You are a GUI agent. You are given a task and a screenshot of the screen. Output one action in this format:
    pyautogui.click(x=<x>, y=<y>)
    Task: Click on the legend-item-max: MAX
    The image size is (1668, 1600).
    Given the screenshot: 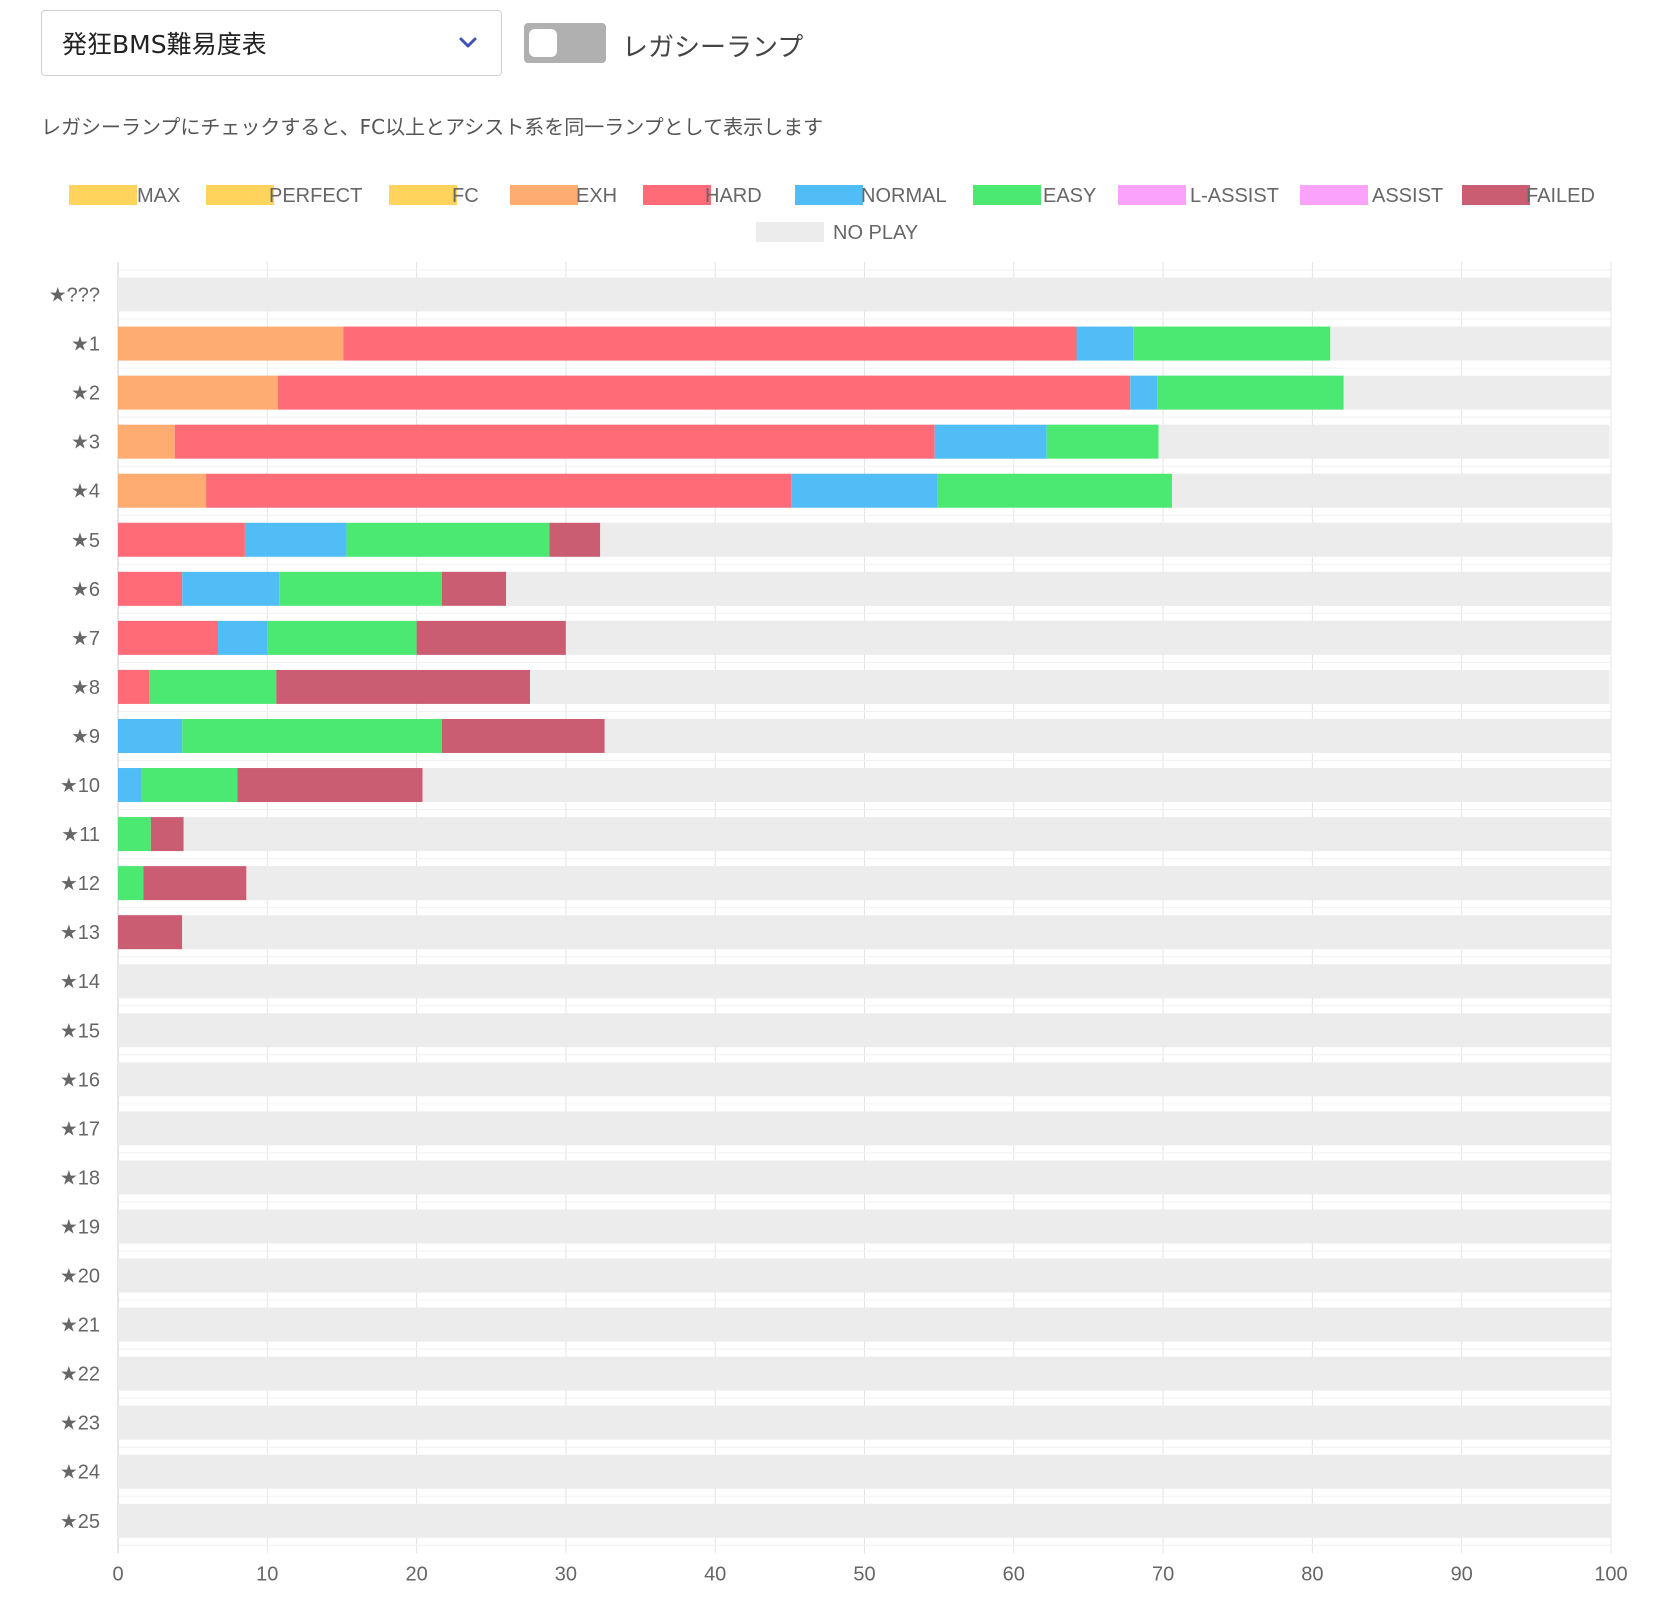 What is the action you would take?
    pyautogui.click(x=124, y=196)
    